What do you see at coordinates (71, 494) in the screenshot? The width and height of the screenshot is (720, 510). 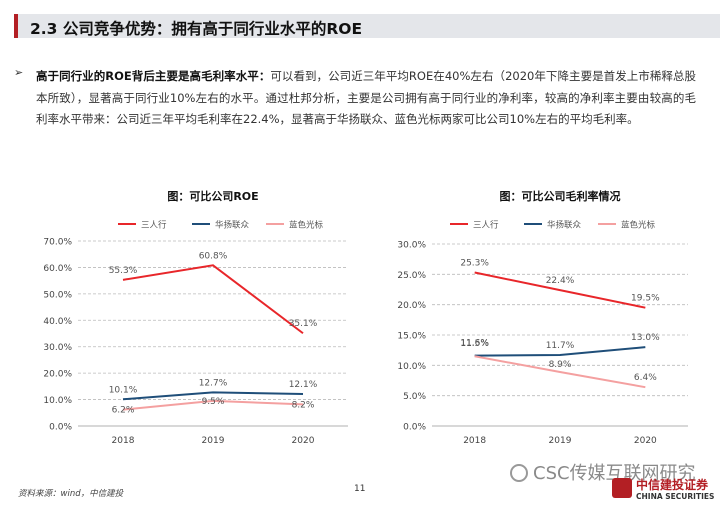 I see `source-note: 资料来源：wind，中信建投` at bounding box center [71, 494].